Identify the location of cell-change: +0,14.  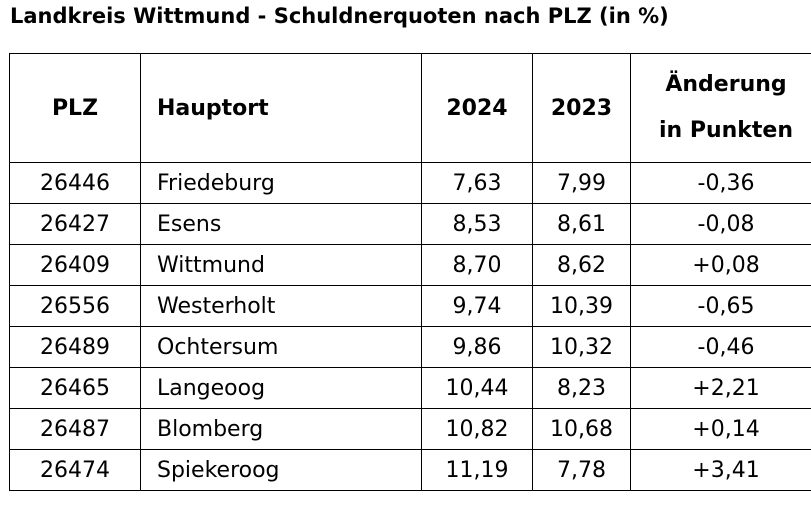
(720, 429).